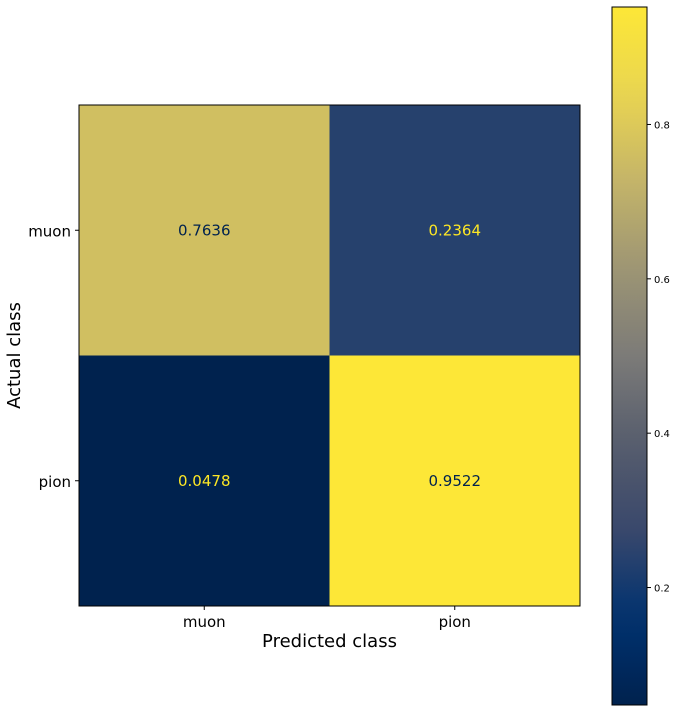  What do you see at coordinates (658, 357) in the screenshot?
I see `colorbar-ticks: 0.2 0.4 0.6 0.8` at bounding box center [658, 357].